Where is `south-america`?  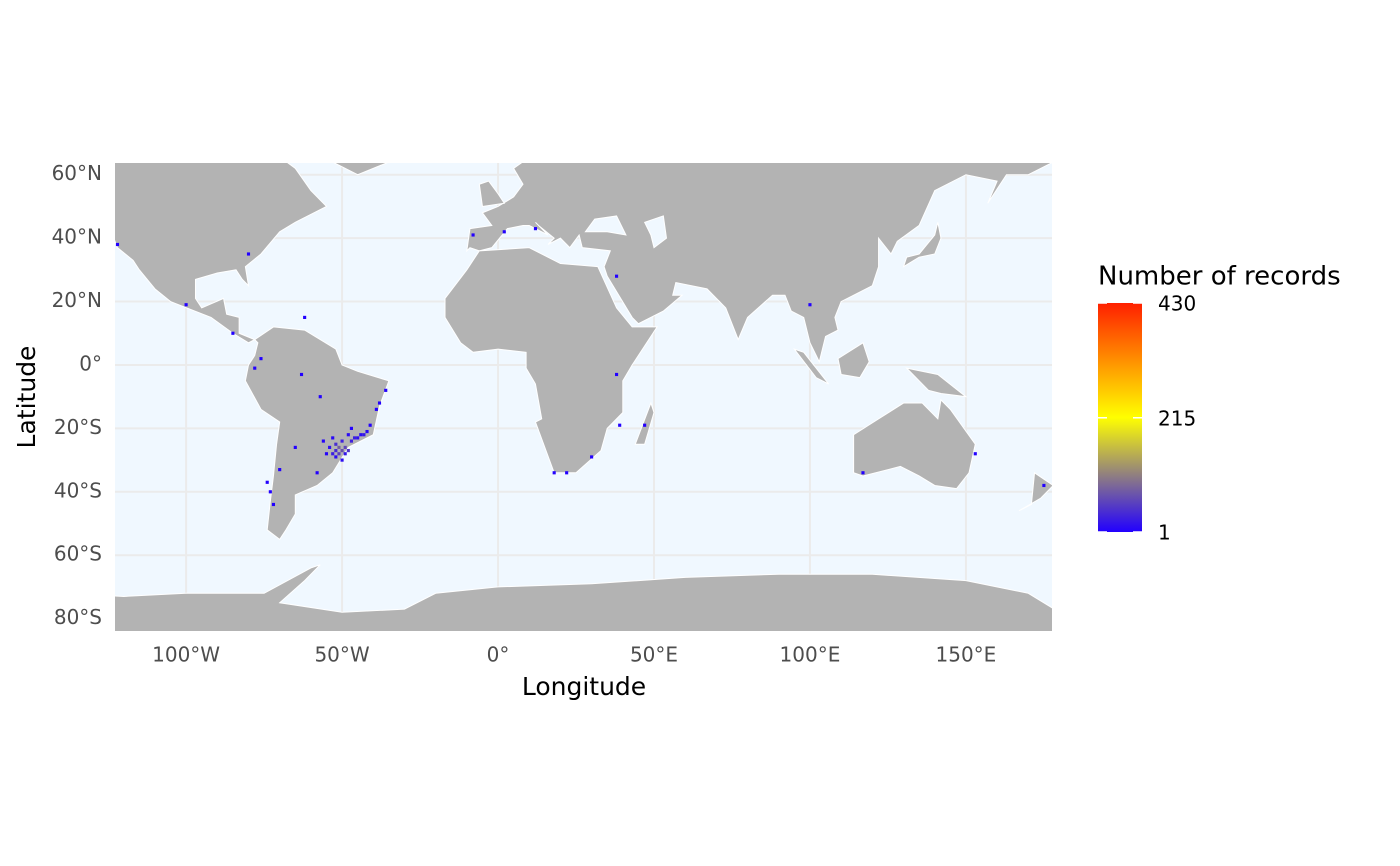 south-america is located at coordinates (316, 433).